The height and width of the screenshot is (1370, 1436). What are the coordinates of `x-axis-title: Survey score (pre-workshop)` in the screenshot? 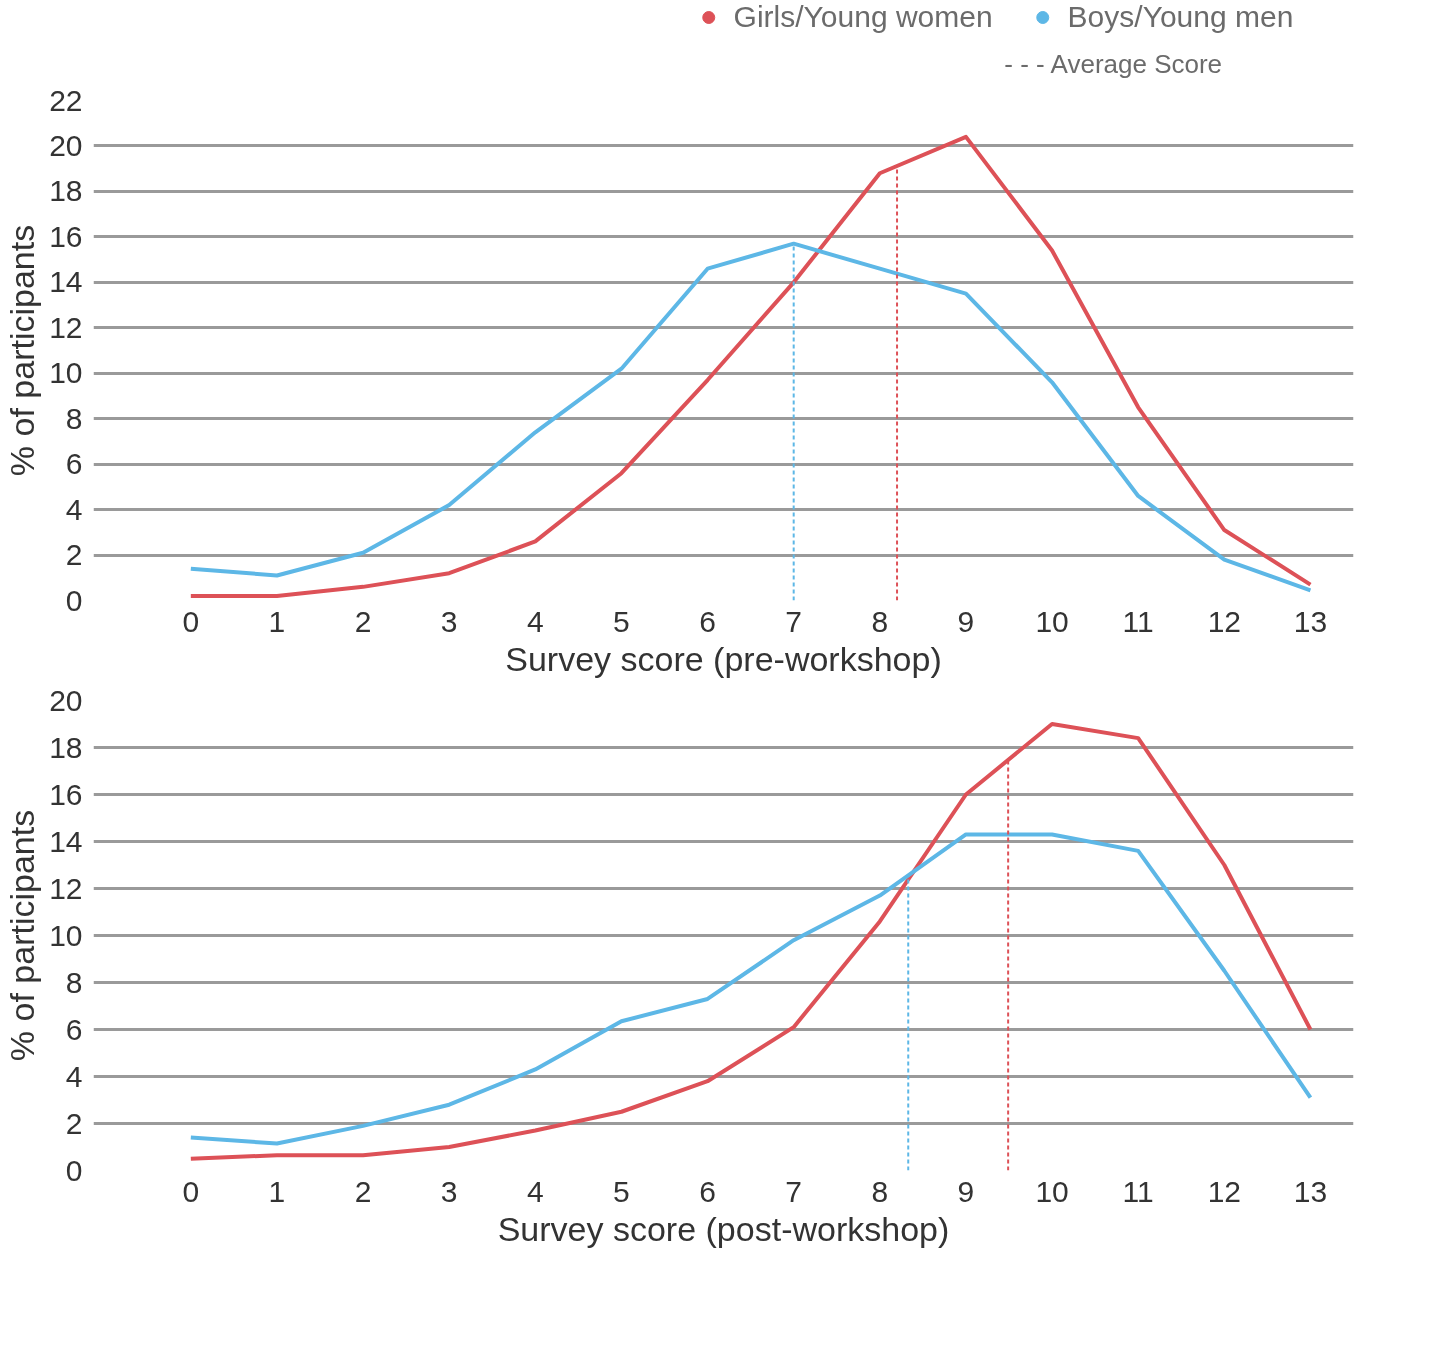 It's located at (723, 658).